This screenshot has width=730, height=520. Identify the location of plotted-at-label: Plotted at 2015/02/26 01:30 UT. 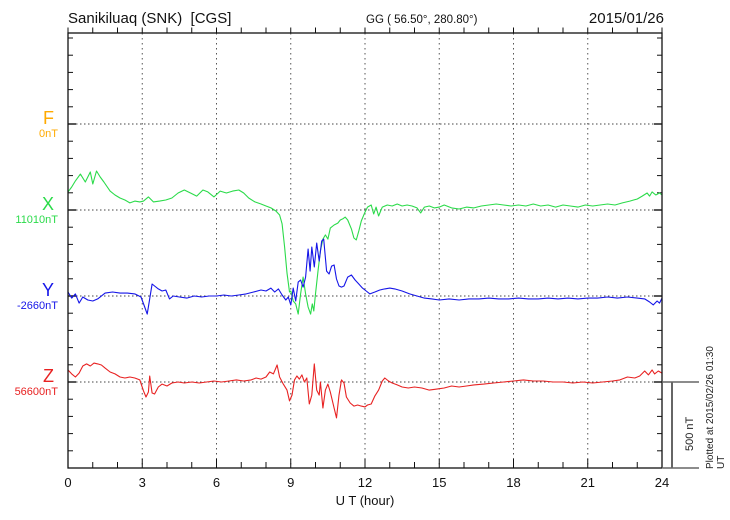
(716, 407).